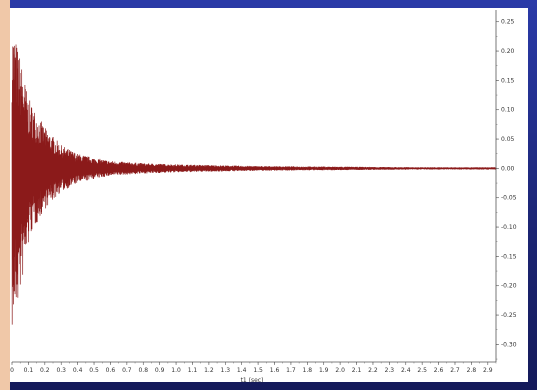 The height and width of the screenshot is (390, 537). I want to click on y-tick-label: -0.15, so click(509, 256).